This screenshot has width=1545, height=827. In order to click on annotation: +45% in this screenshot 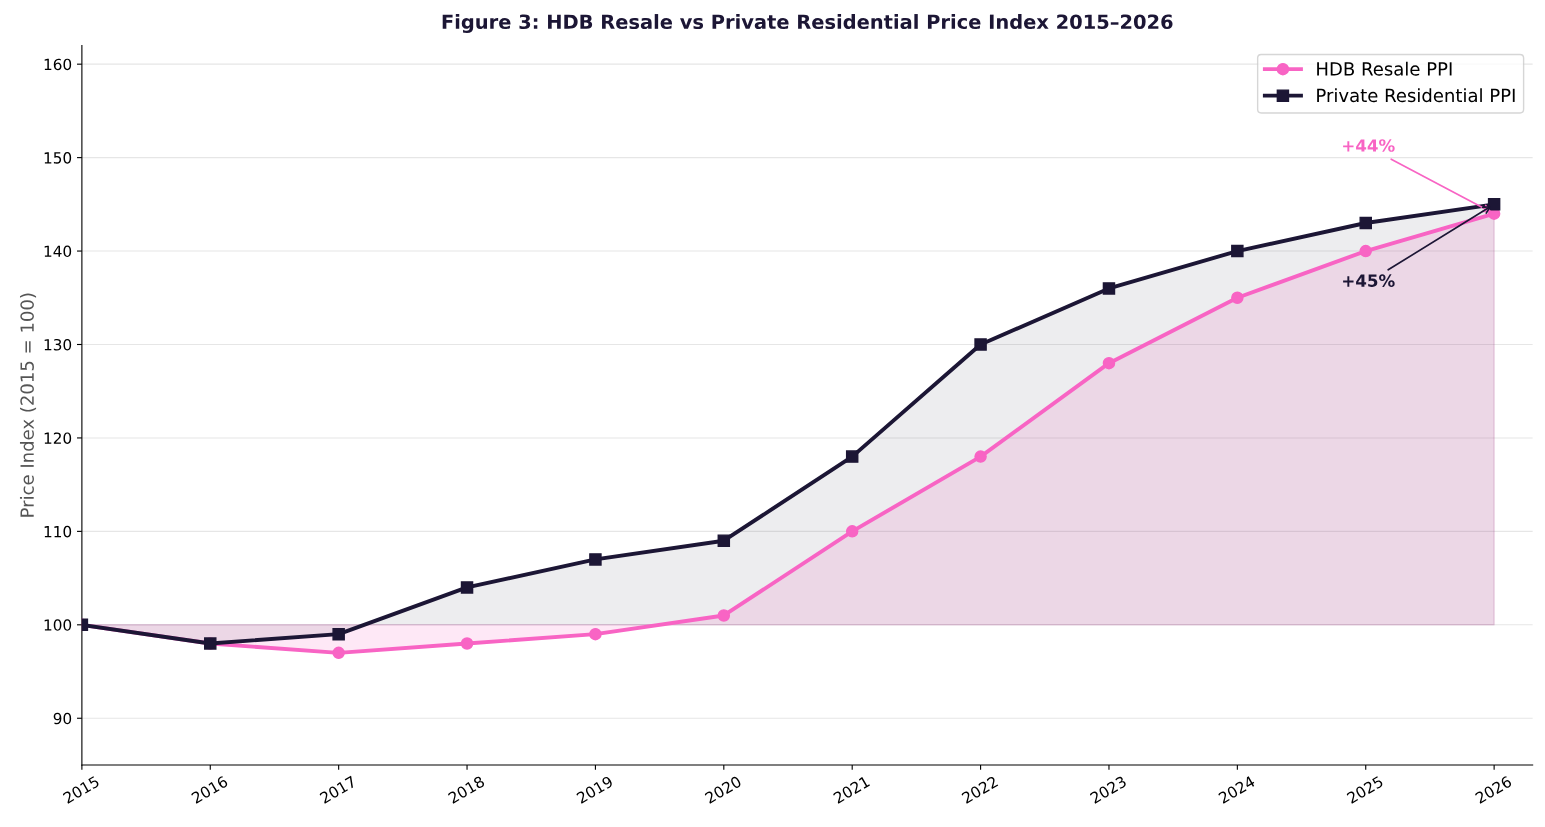, I will do `click(1369, 280)`.